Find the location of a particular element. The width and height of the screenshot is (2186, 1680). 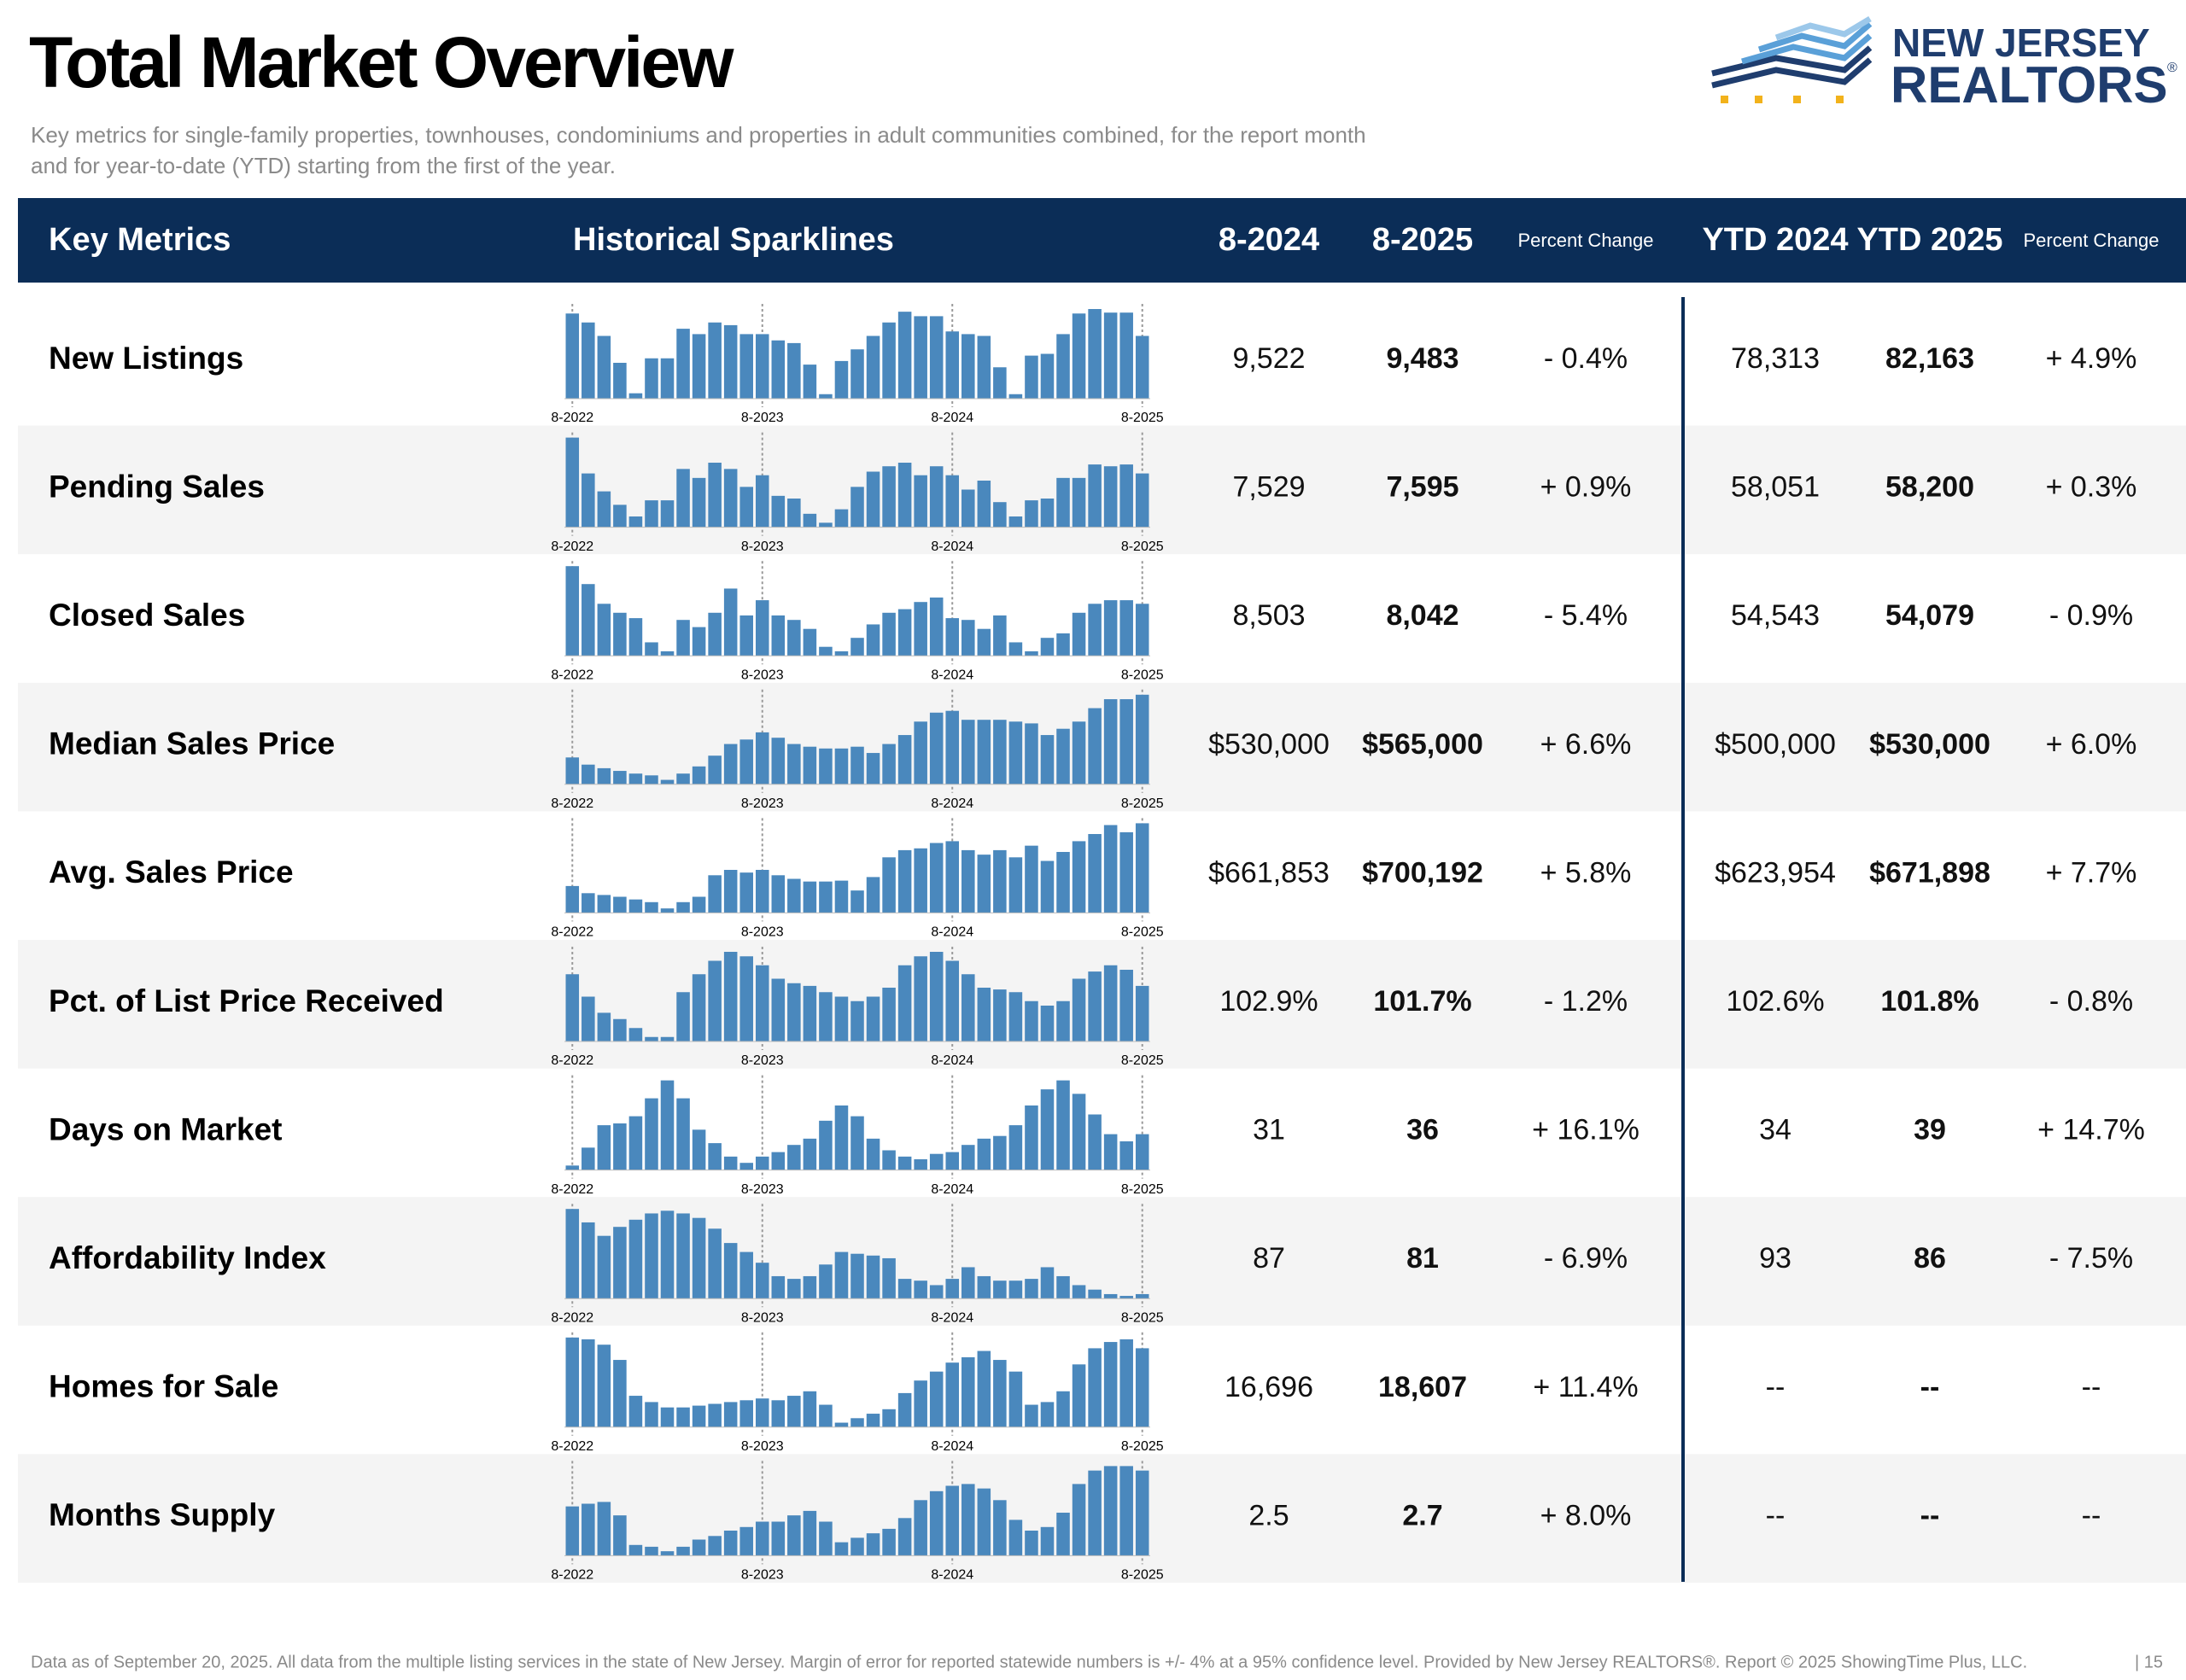

value-cell: + 8.0% is located at coordinates (1586, 1515).